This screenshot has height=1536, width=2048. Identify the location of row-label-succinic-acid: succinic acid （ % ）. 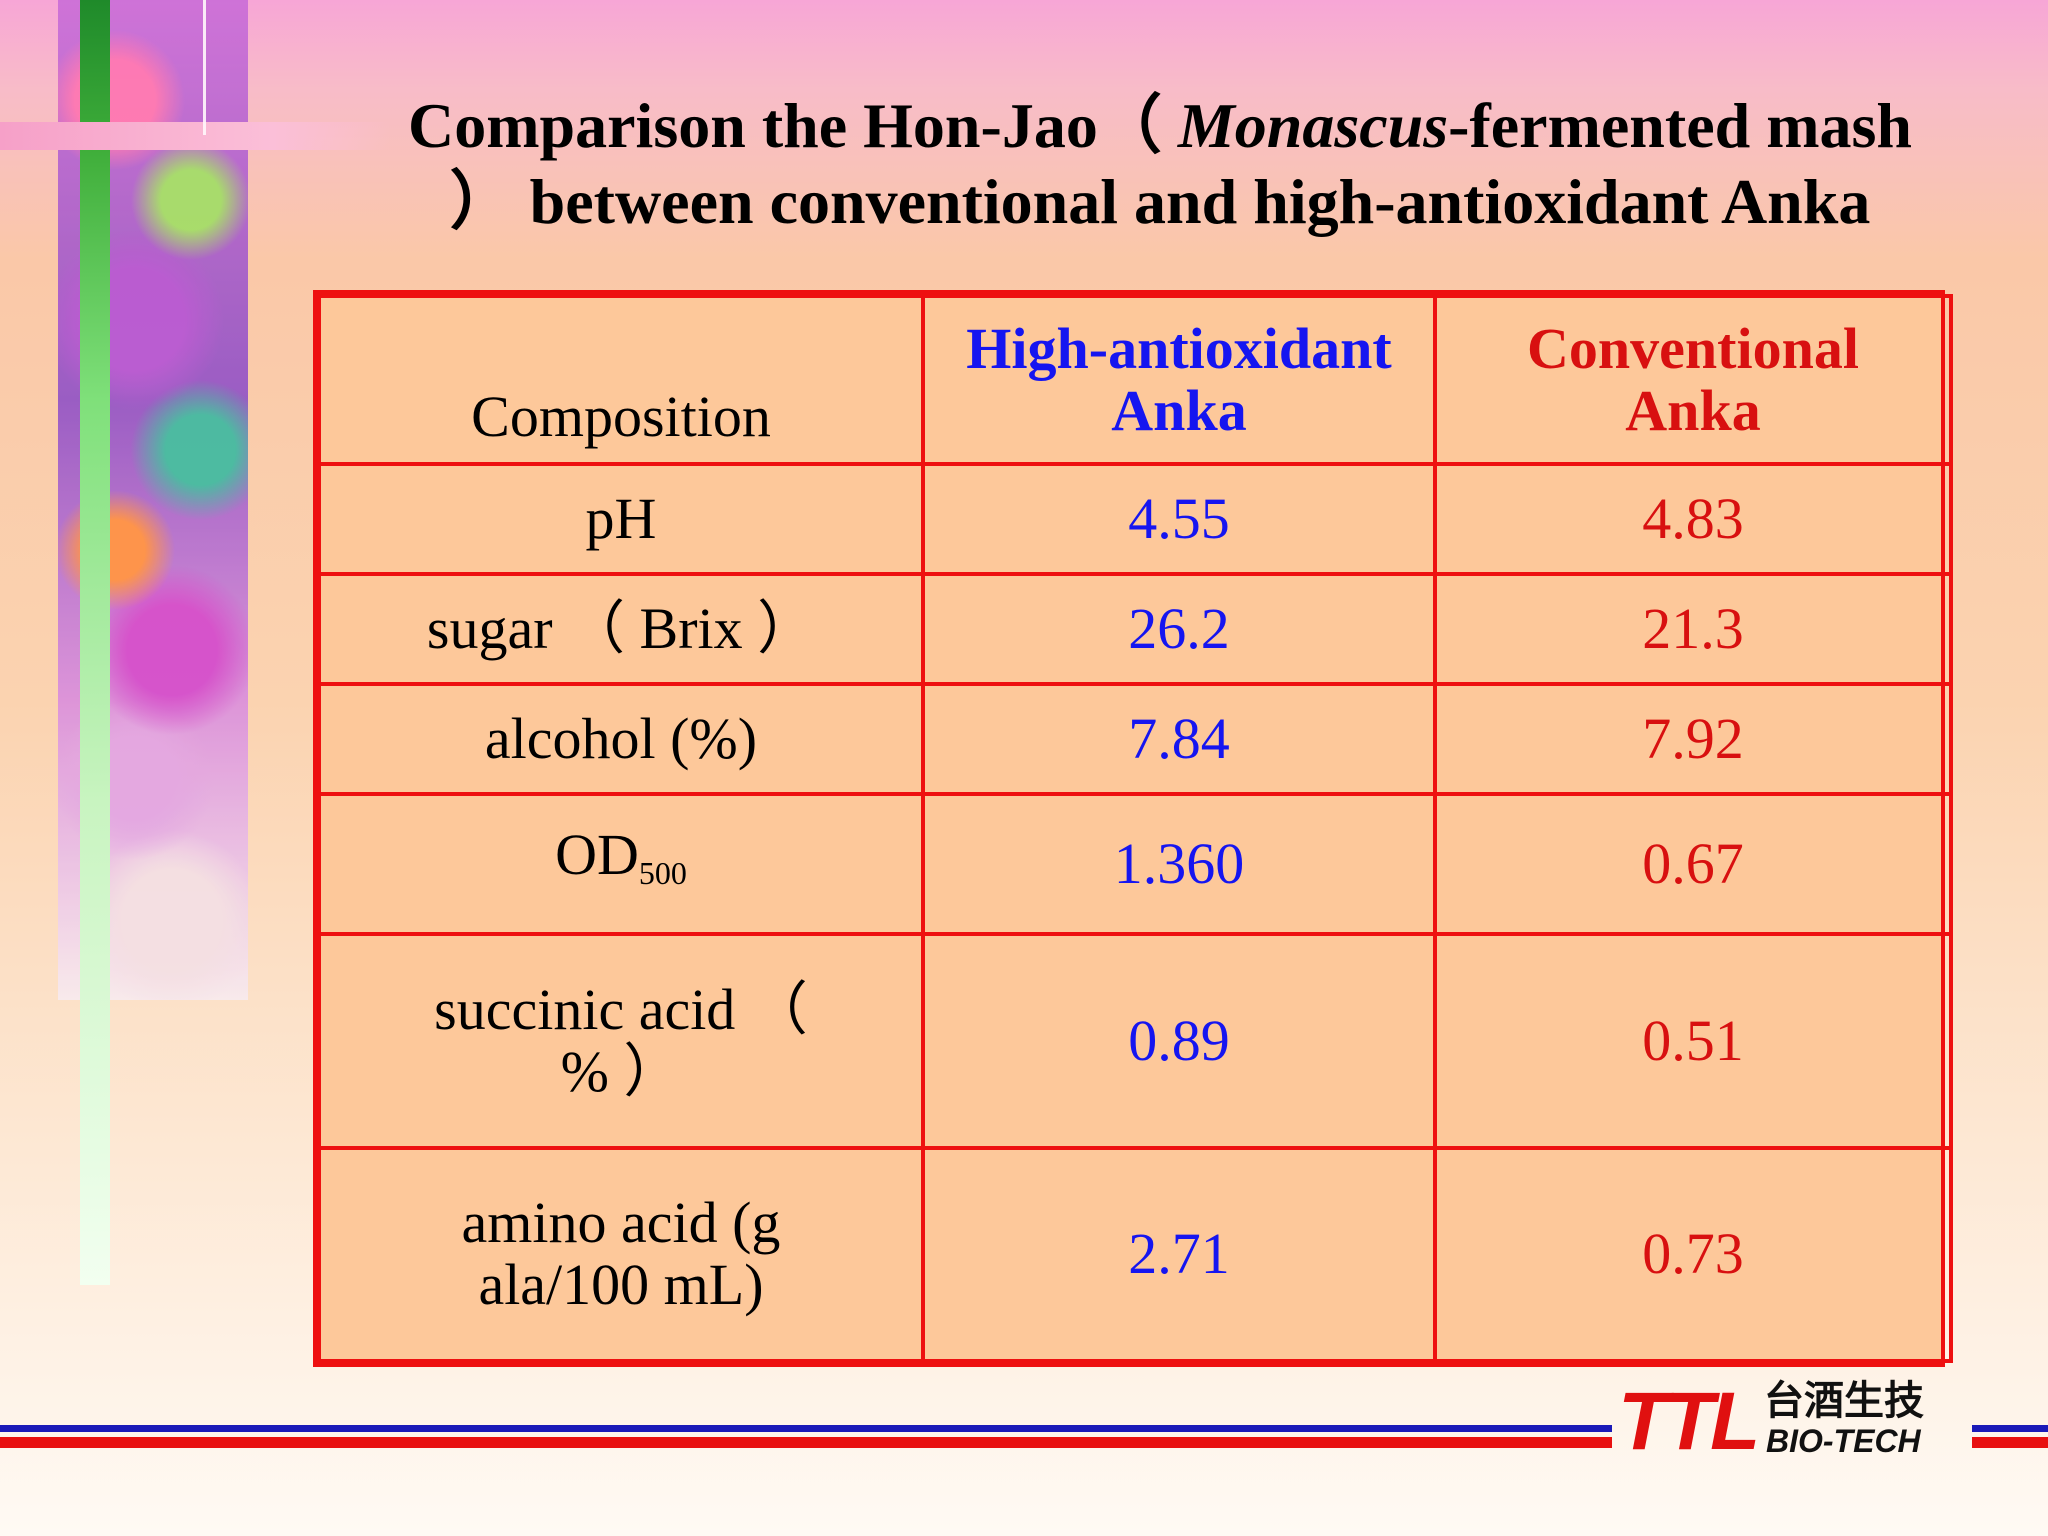
(621, 1041).